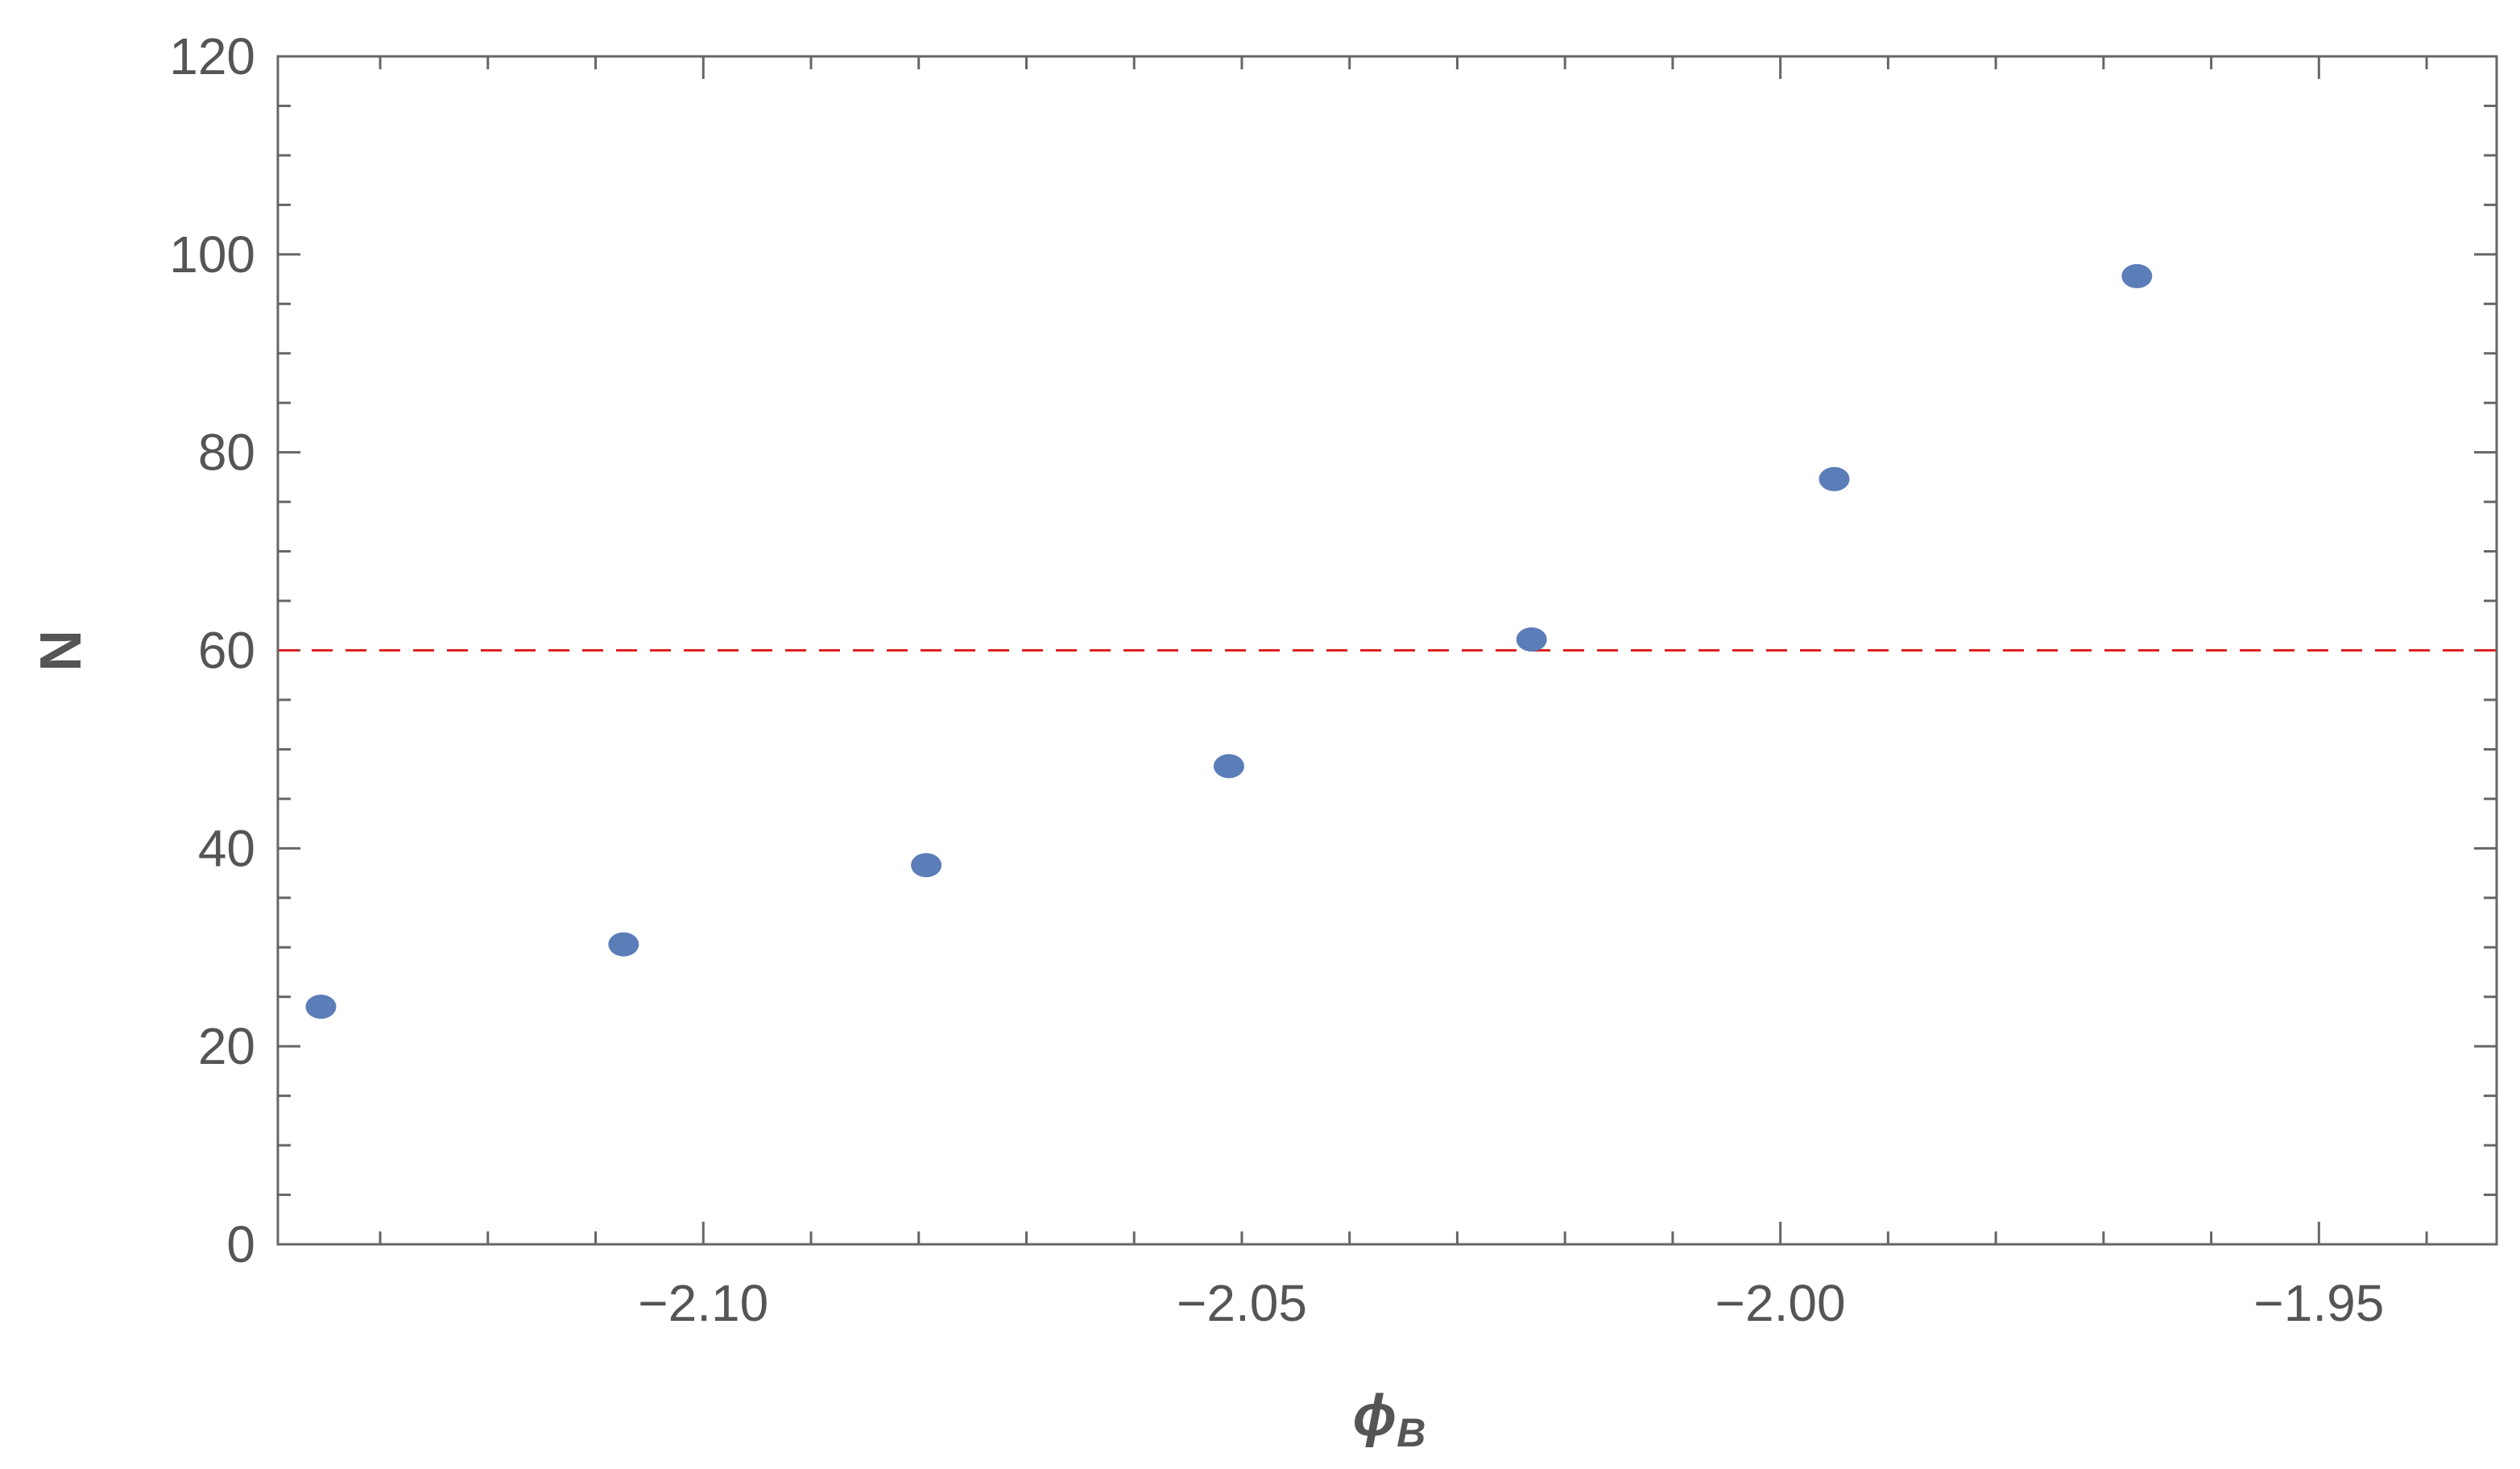 The width and height of the screenshot is (2520, 1469). What do you see at coordinates (226, 453) in the screenshot?
I see `y-tick-label: 80` at bounding box center [226, 453].